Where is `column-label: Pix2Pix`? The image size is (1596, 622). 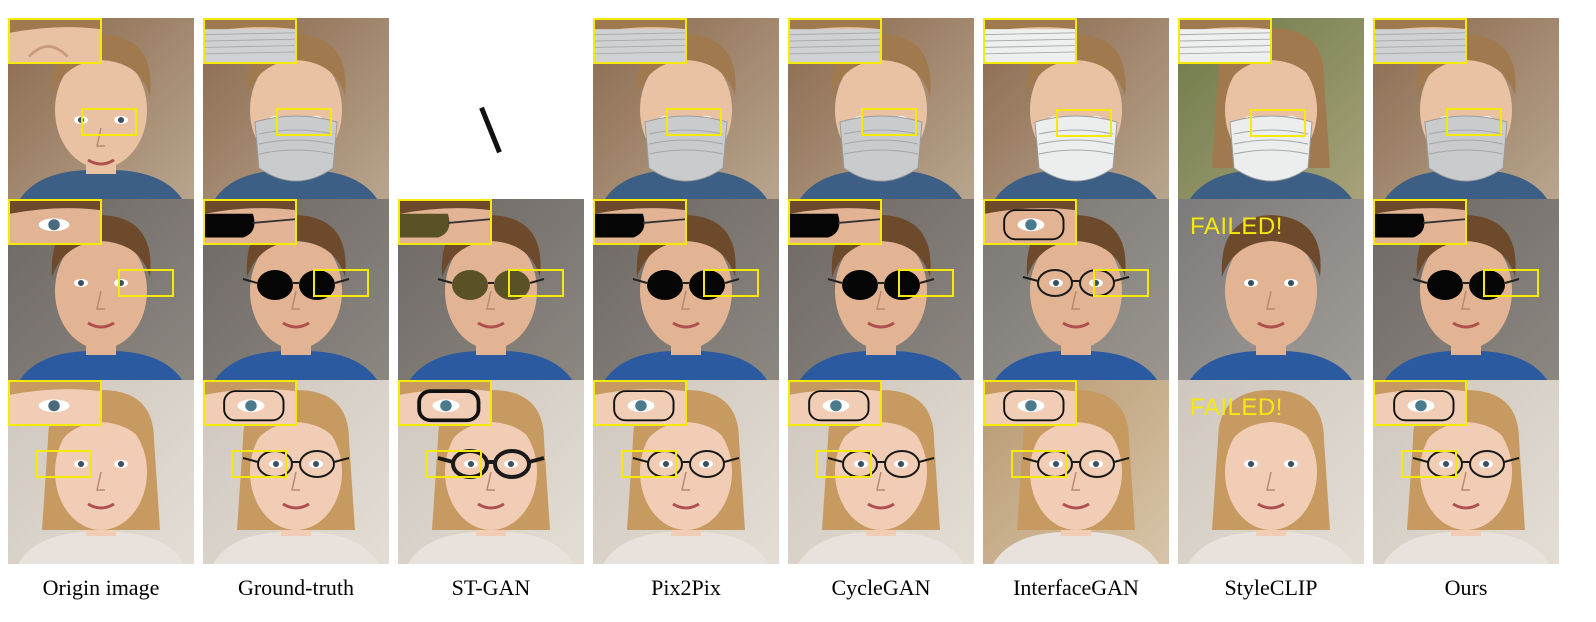 column-label: Pix2Pix is located at coordinates (686, 587).